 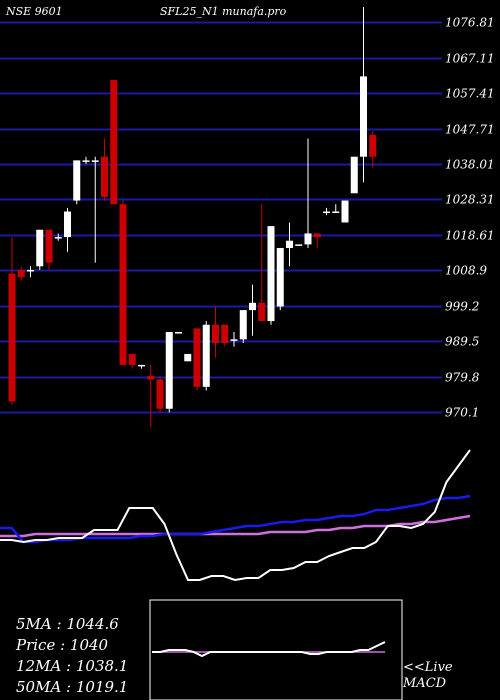 What do you see at coordinates (72, 687) in the screenshot?
I see `ma50-readout: 50MA : 1019.1` at bounding box center [72, 687].